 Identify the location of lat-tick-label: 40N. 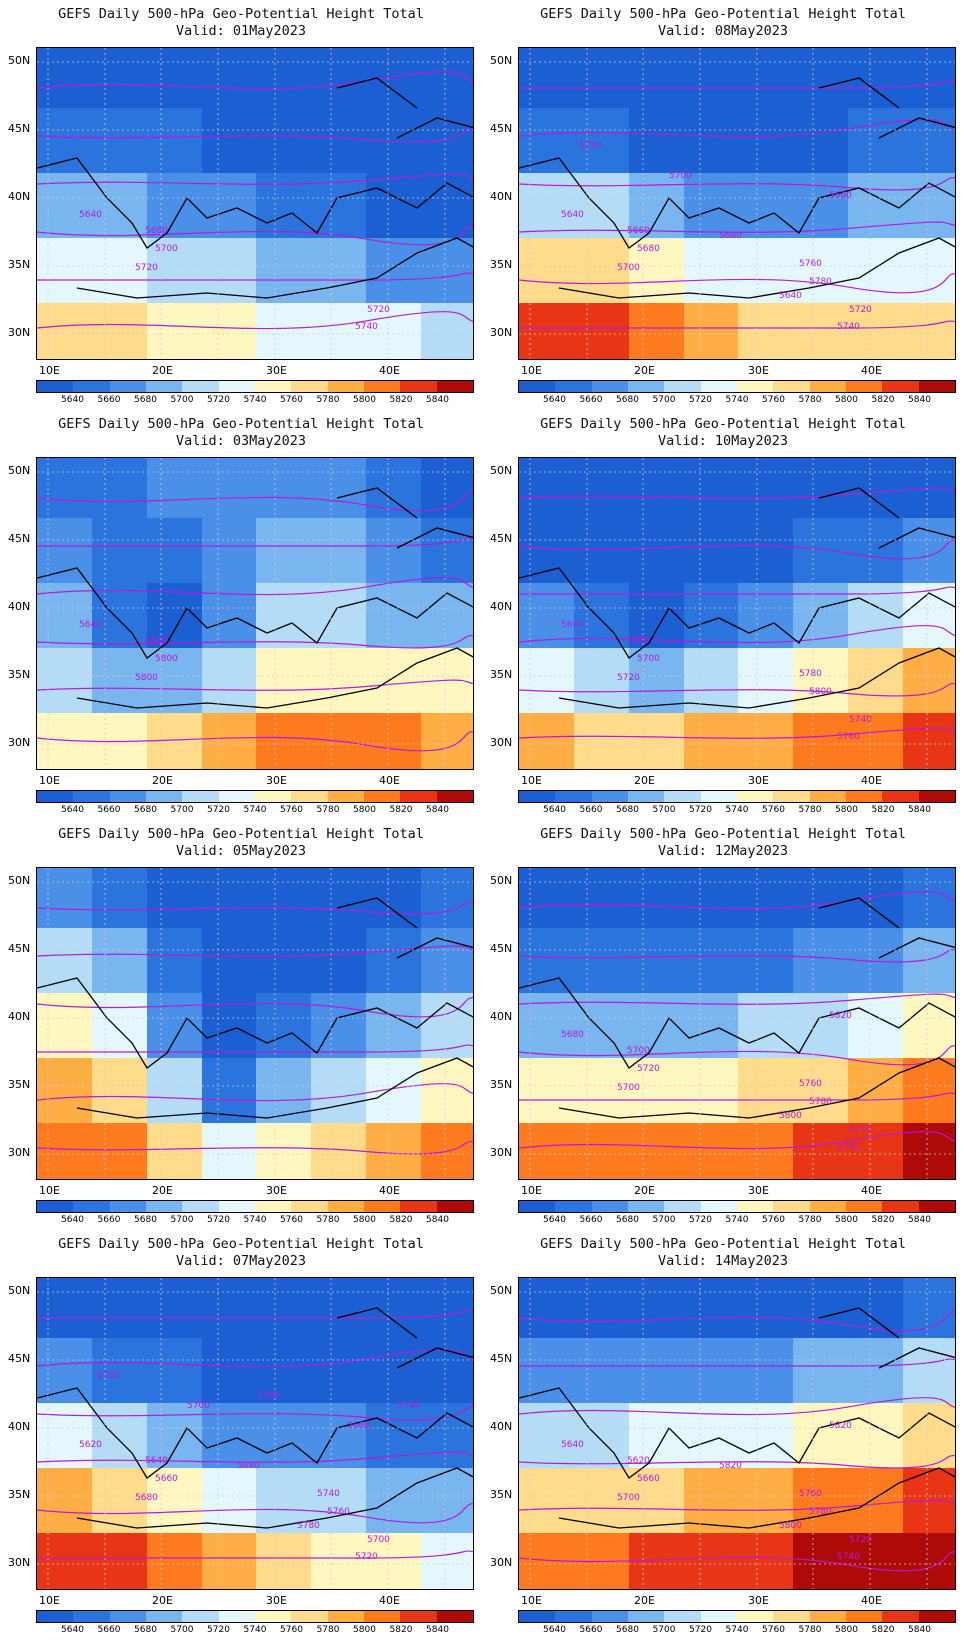
(501, 1426).